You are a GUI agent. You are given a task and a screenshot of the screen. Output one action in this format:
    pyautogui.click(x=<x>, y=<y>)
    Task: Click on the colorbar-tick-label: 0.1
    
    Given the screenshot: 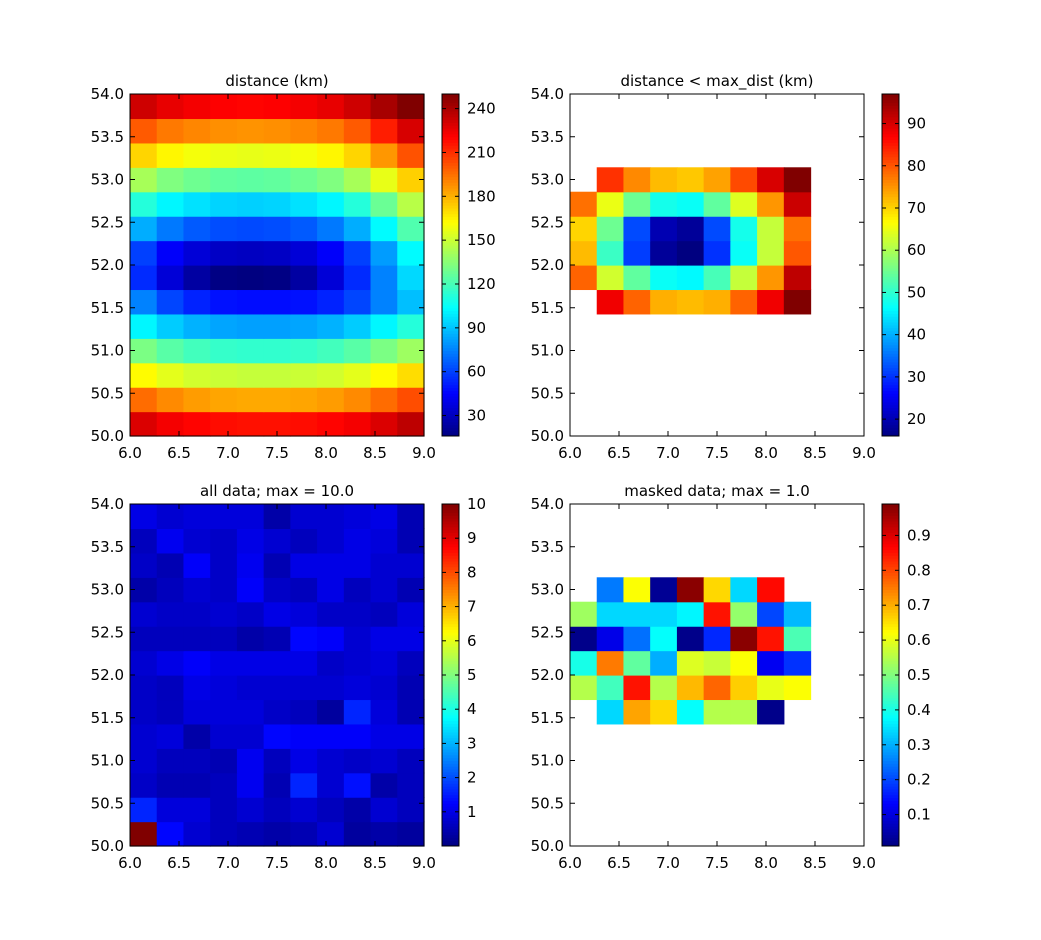 What is the action you would take?
    pyautogui.click(x=919, y=815)
    